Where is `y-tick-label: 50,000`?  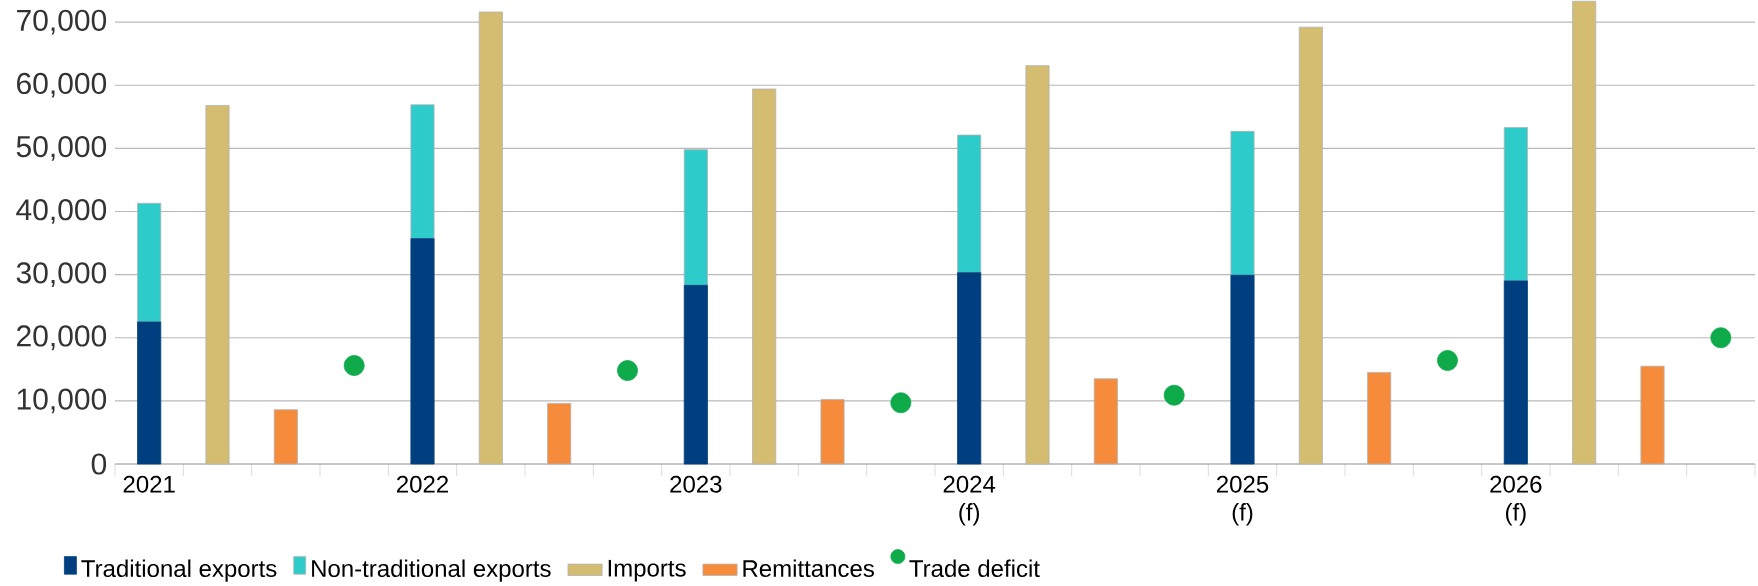
y-tick-label: 50,000 is located at coordinates (61, 148).